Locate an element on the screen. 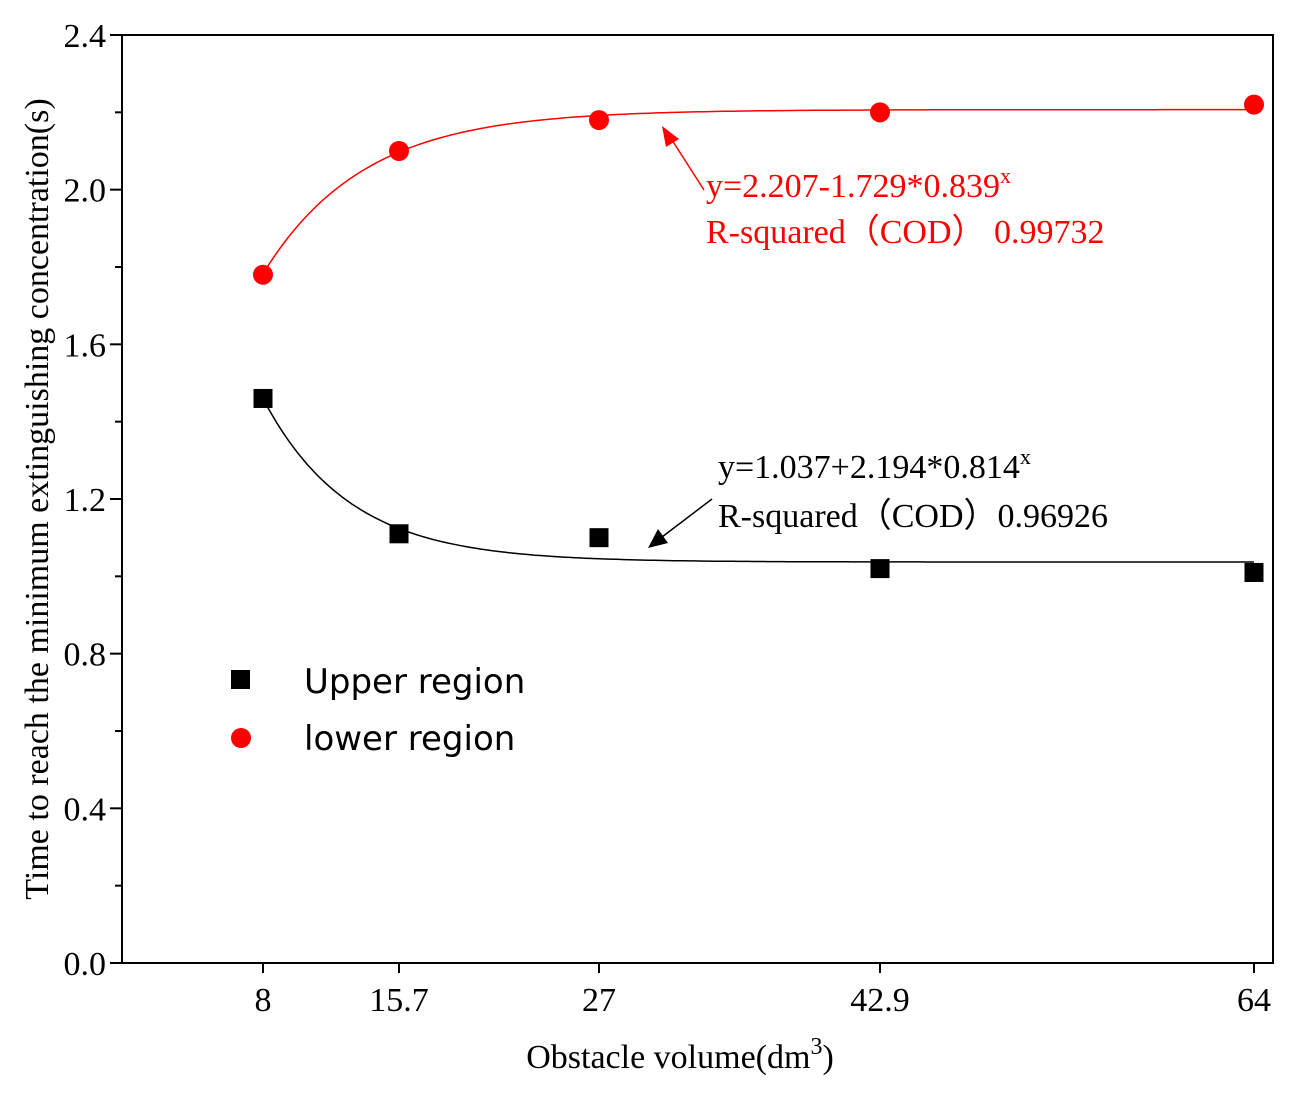  y-axis-ticks: 0.0 0.4 0.8 1.2 1.6 2.0 2.4 is located at coordinates (93, 500).